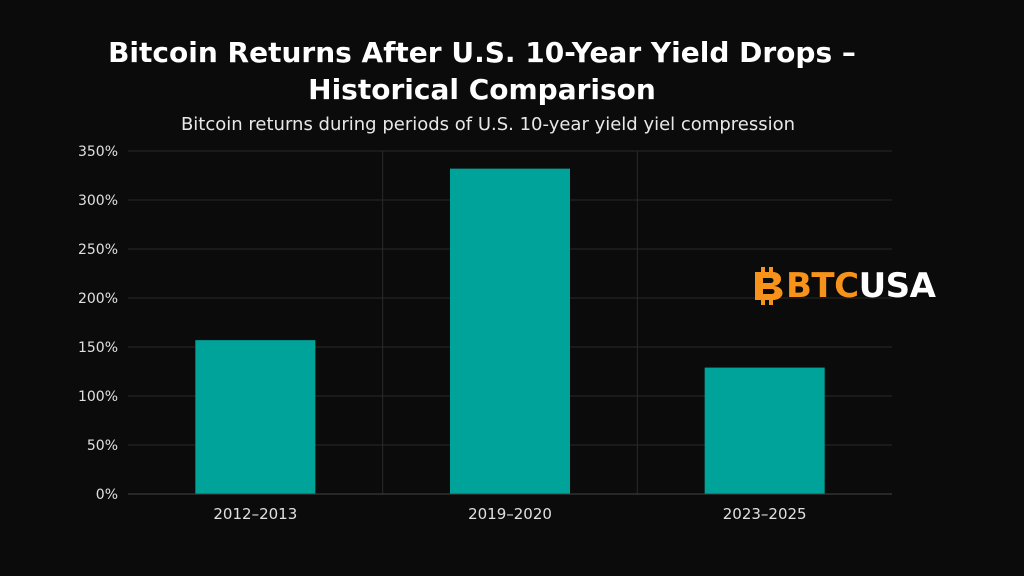 Image resolution: width=1024 pixels, height=576 pixels. I want to click on btcusa-logo: BTC USA, so click(844, 286).